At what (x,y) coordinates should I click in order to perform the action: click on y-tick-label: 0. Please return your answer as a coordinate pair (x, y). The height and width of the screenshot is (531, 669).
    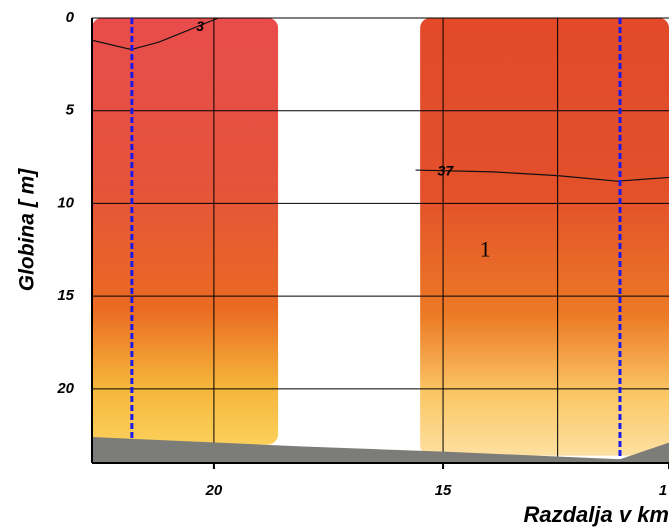
    Looking at the image, I should click on (70, 17).